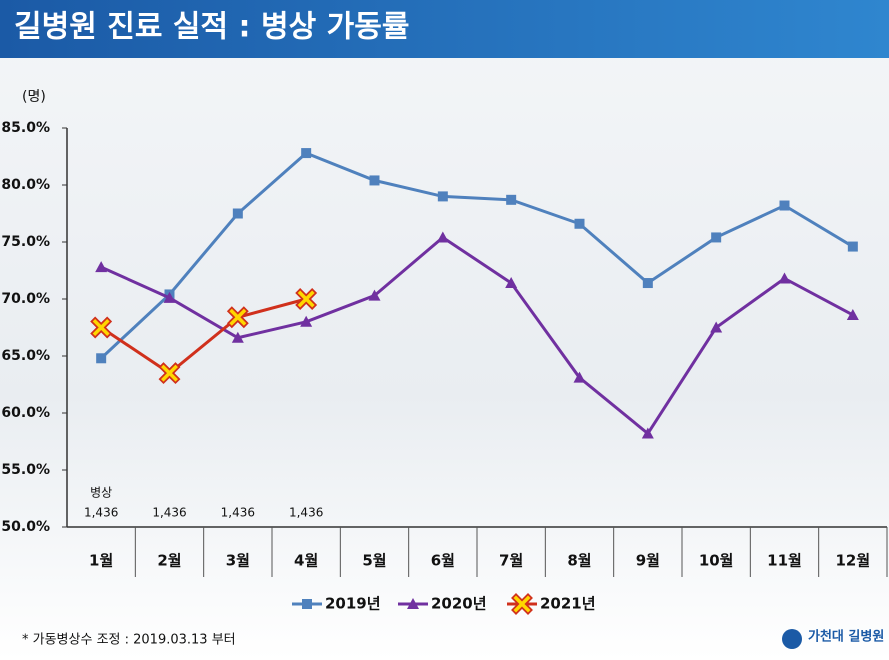 The image size is (889, 660). I want to click on title-bar, so click(444, 29).